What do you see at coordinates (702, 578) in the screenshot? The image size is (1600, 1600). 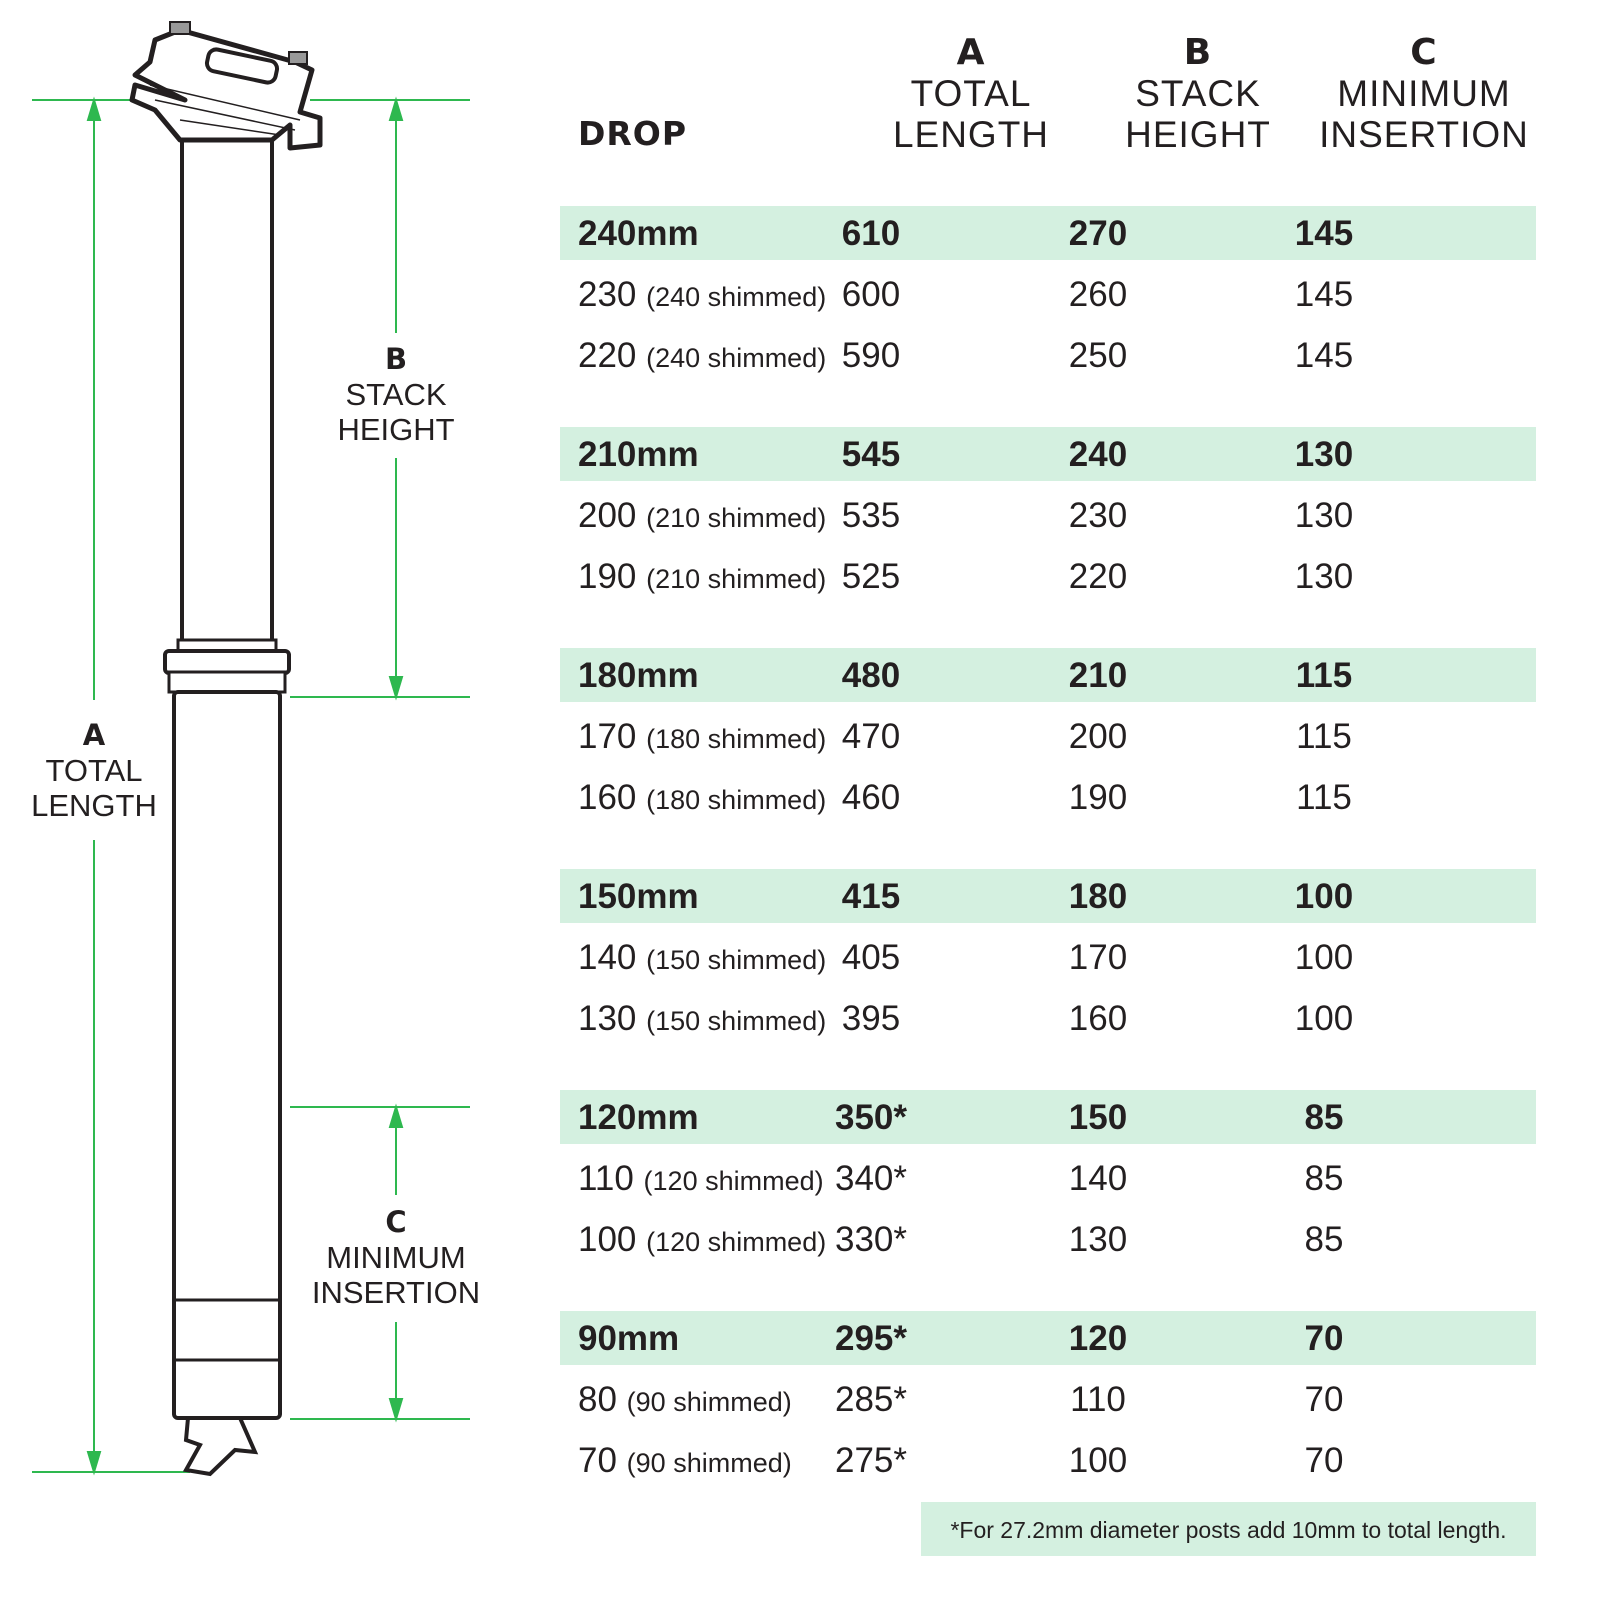 I see `cell-drop: 190 (210 shimmed)` at bounding box center [702, 578].